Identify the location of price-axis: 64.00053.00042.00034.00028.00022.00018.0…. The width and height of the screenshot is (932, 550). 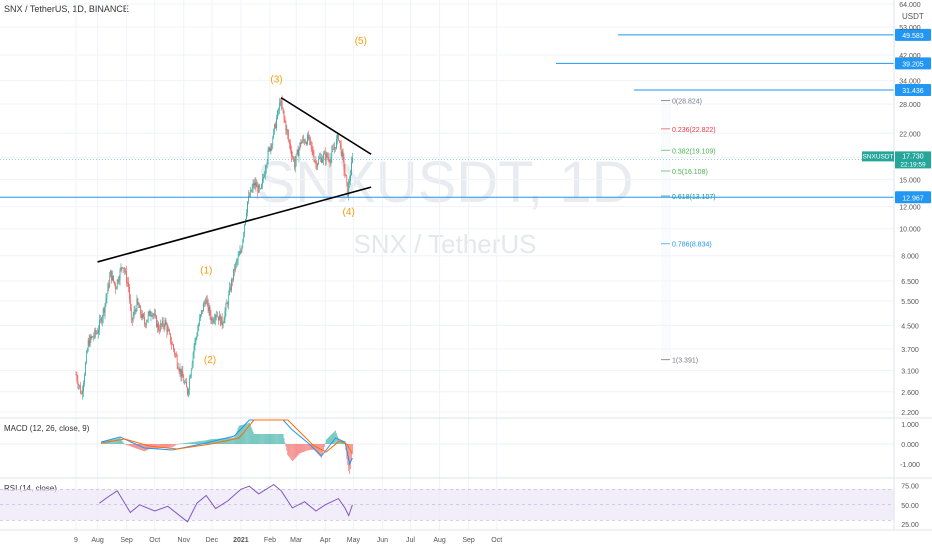
(910, 265).